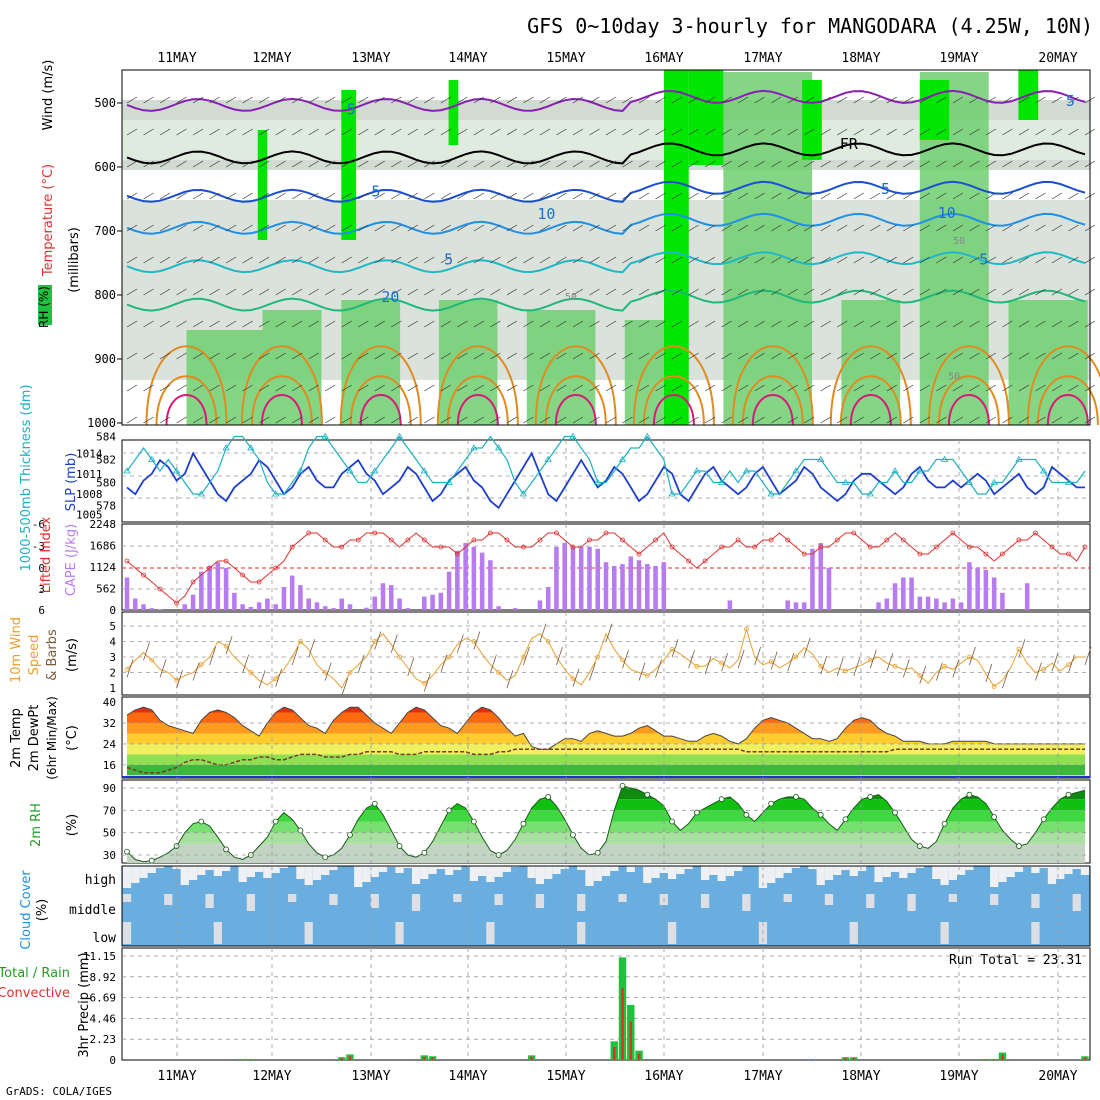  Describe the element at coordinates (26, 477) in the screenshot. I see `ylabel-thickness: 1000-500mb Thickness (dm)` at that location.